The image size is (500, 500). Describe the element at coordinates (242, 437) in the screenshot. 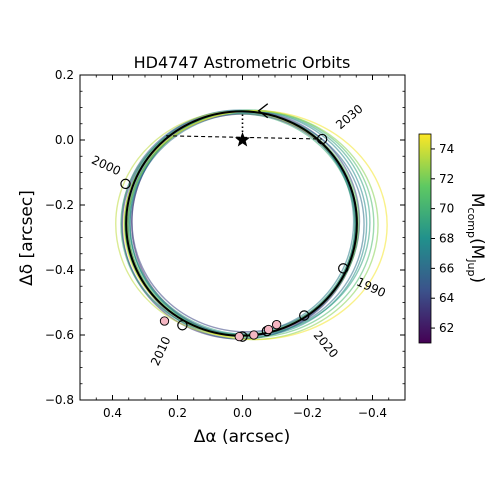

I see `x-axis-label: Δα (arcsec)` at that location.